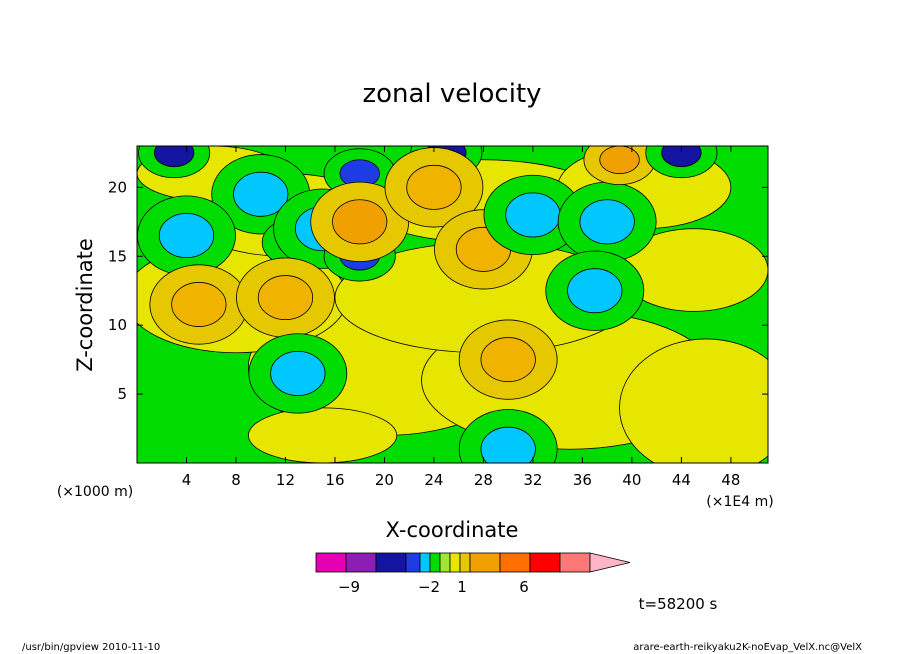 This screenshot has height=654, width=904. I want to click on x-unit-left: (×1000 m), so click(95, 492).